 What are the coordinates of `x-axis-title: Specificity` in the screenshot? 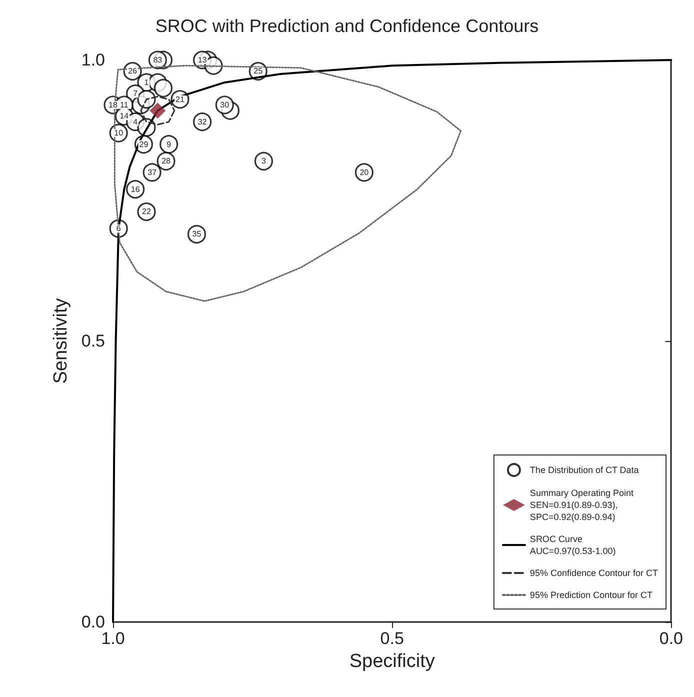 It's located at (392, 661).